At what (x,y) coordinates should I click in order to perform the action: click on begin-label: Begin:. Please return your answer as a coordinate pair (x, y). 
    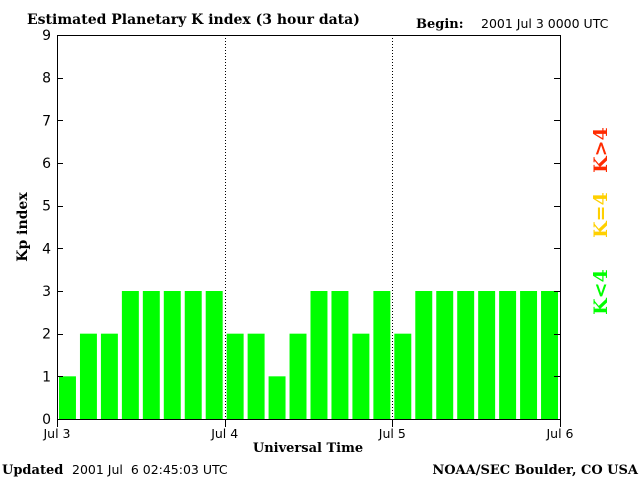
    Looking at the image, I should click on (440, 24).